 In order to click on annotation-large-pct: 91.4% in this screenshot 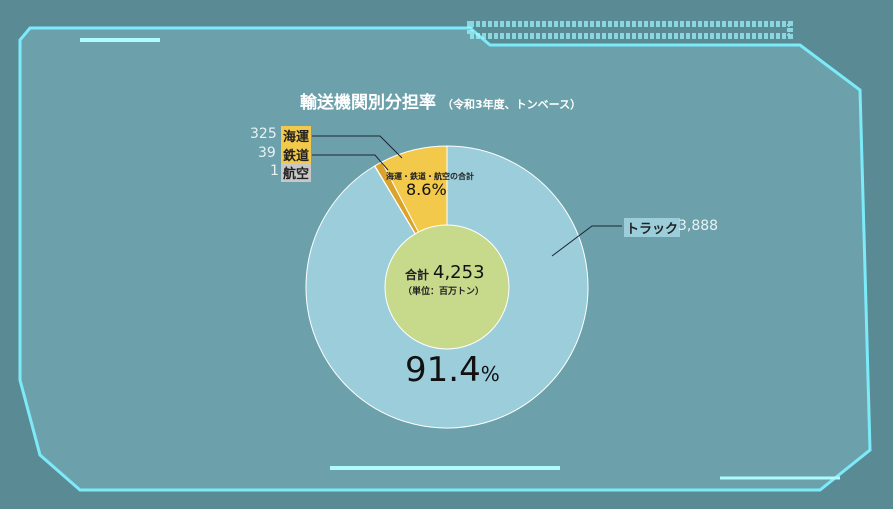, I will do `click(452, 370)`.